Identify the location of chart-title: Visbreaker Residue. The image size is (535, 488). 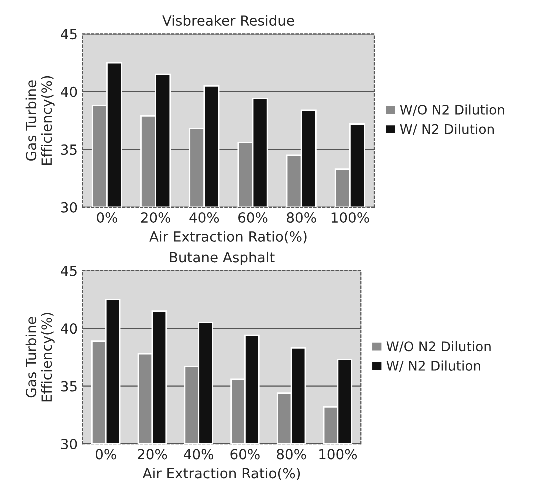
(228, 20).